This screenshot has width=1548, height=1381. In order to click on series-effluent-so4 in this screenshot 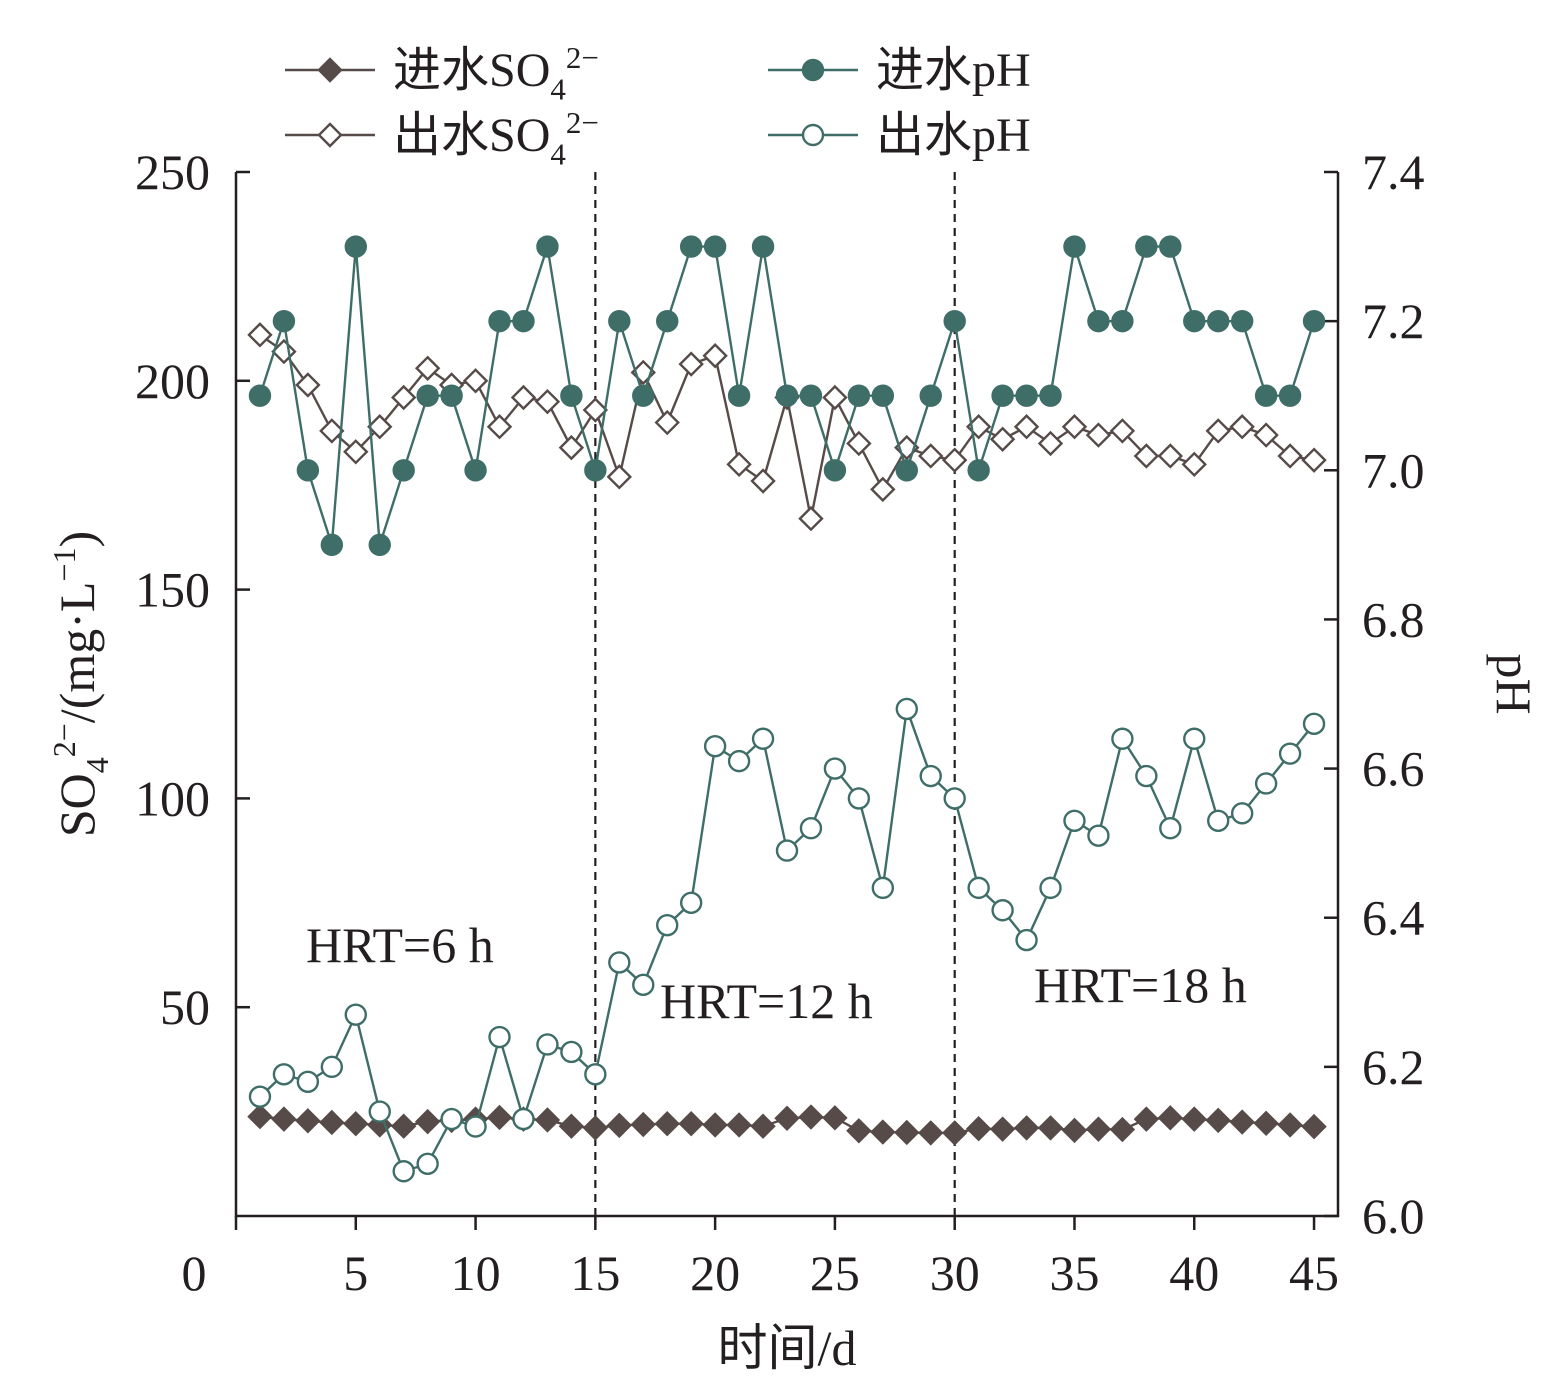, I will do `click(787, 427)`.